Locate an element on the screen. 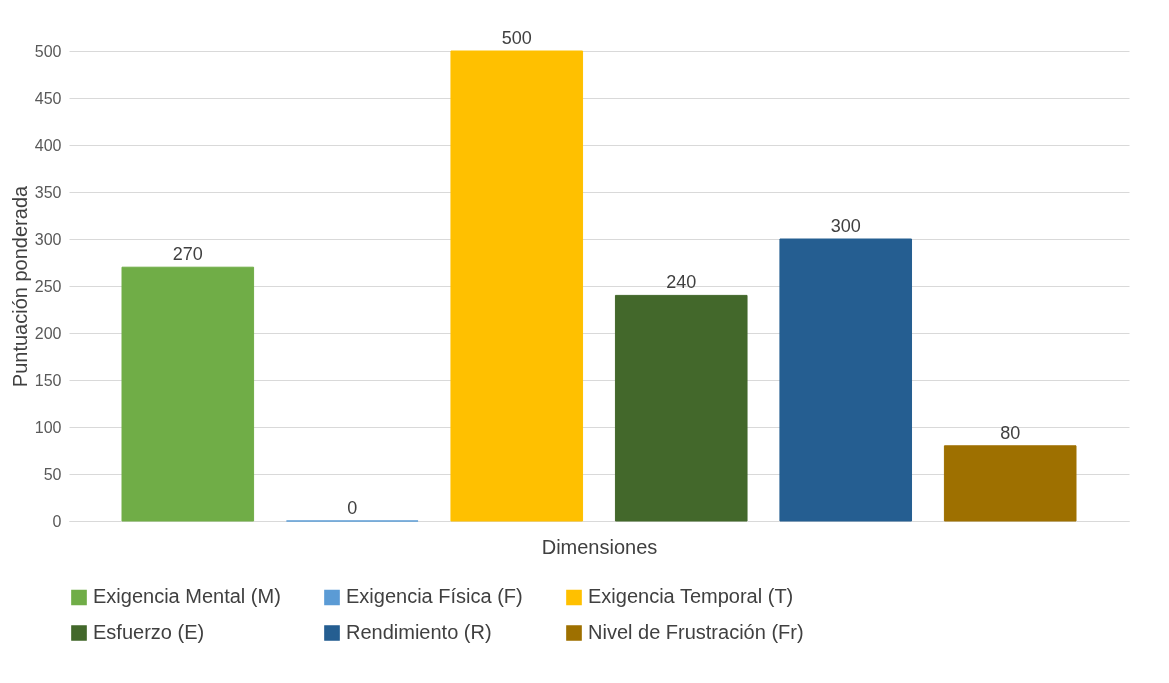 The height and width of the screenshot is (683, 1169). data-label: 270 is located at coordinates (187, 254).